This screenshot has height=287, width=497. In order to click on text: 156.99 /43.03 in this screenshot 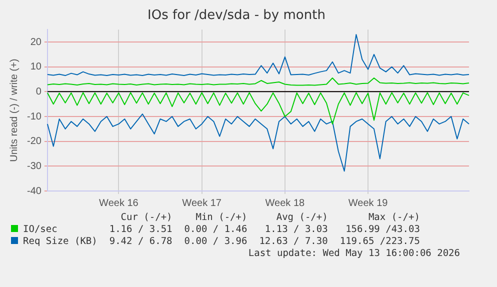, I will do `click(382, 230)`.